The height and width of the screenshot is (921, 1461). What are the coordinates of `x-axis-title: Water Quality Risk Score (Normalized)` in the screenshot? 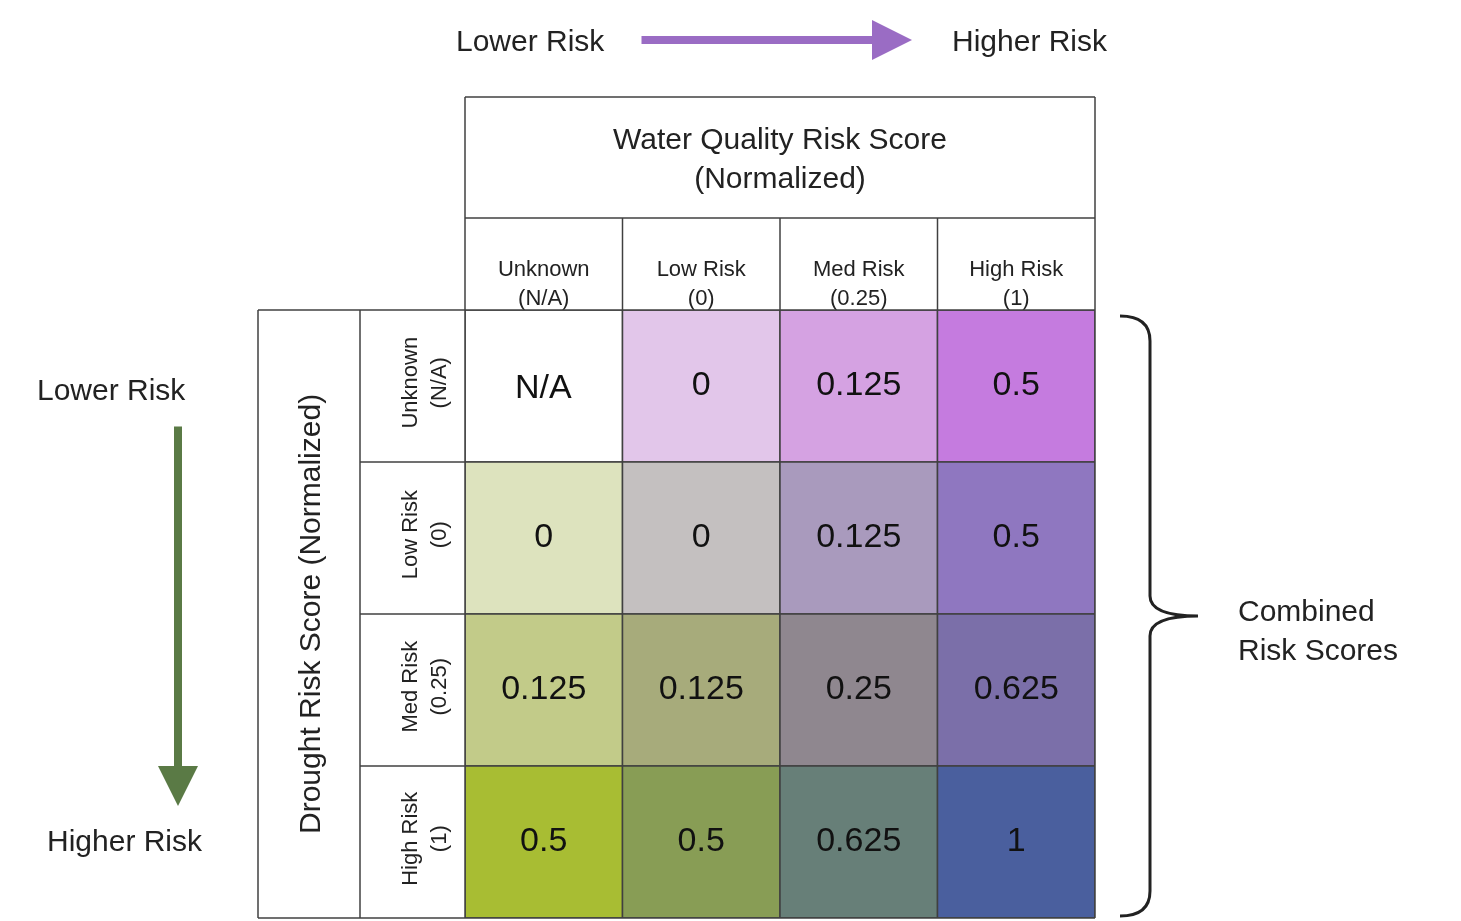 It's located at (780, 158).